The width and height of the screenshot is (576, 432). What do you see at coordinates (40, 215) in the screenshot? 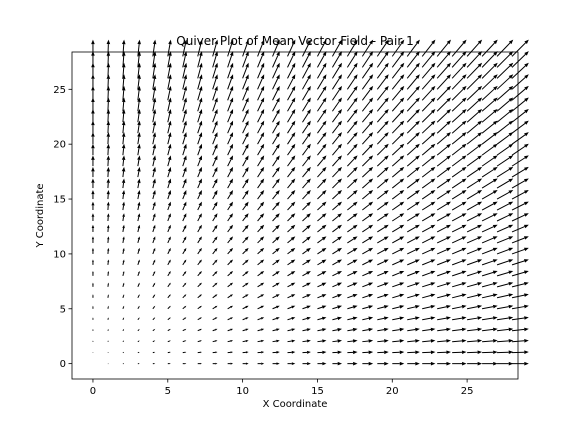
I see `y-axis-label: Y Coordinate` at bounding box center [40, 215].